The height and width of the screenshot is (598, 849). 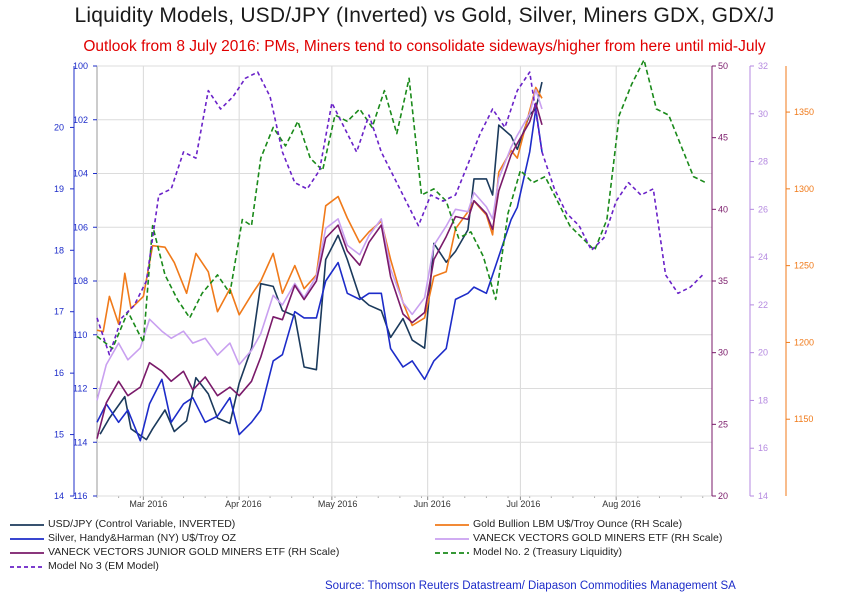 What do you see at coordinates (804, 342) in the screenshot?
I see `gold_right-axis-label: 1200` at bounding box center [804, 342].